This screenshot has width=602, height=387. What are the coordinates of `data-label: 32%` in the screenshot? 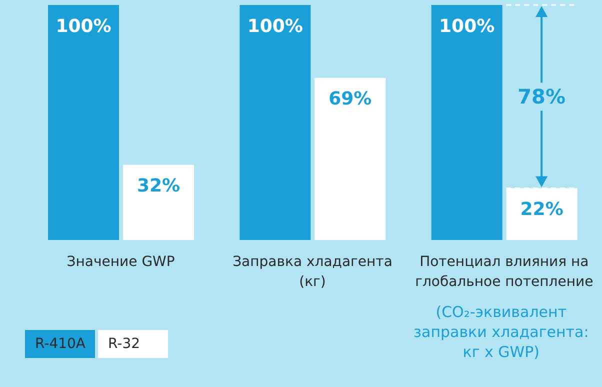 It's located at (158, 186).